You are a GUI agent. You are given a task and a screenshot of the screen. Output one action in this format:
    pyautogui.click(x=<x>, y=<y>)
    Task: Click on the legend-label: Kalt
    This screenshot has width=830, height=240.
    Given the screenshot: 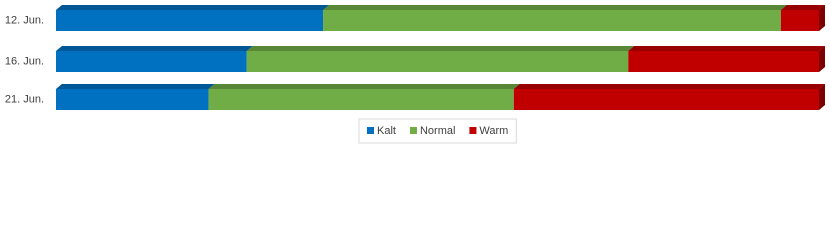 What is the action you would take?
    pyautogui.click(x=386, y=131)
    